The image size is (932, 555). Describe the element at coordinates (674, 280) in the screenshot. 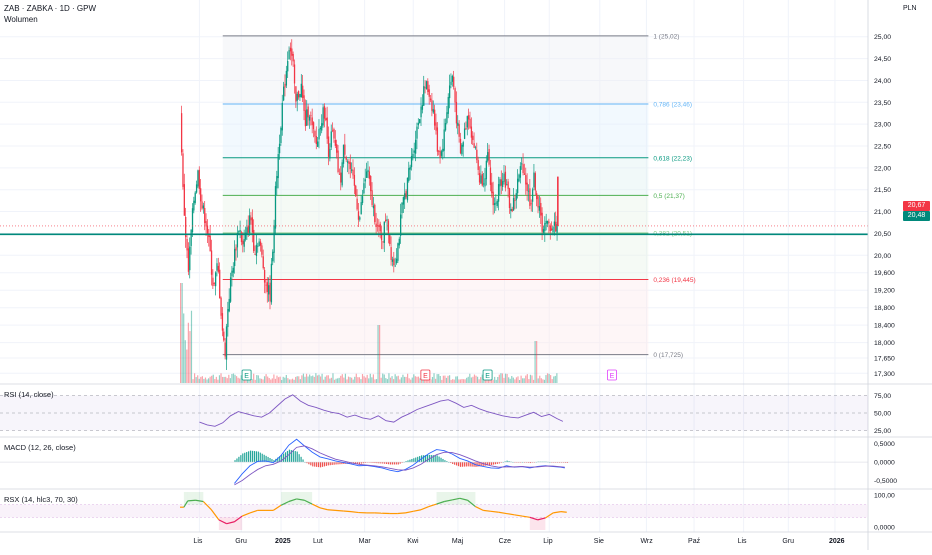

I see `fib-level-label: 0,236 (19,445)` at that location.